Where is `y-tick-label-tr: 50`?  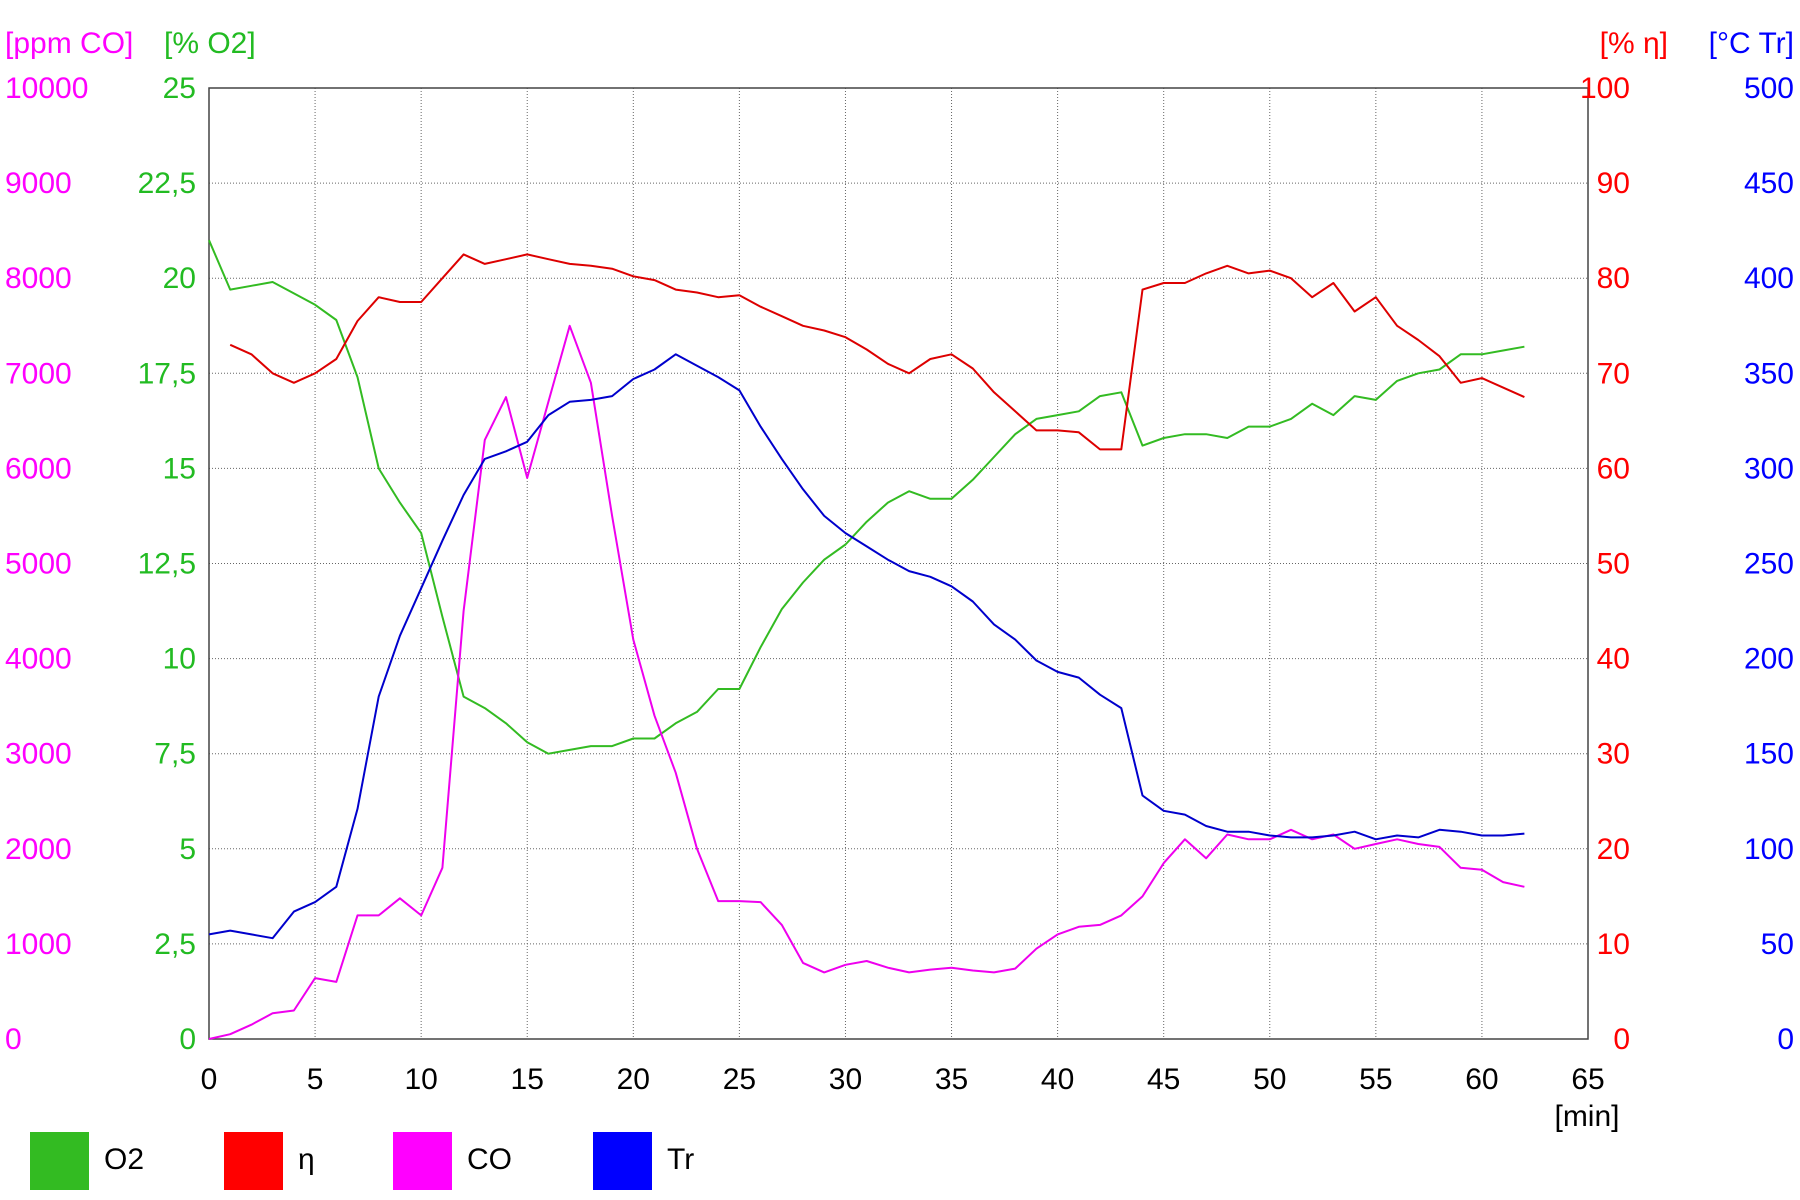 y-tick-label-tr: 50 is located at coordinates (1777, 944).